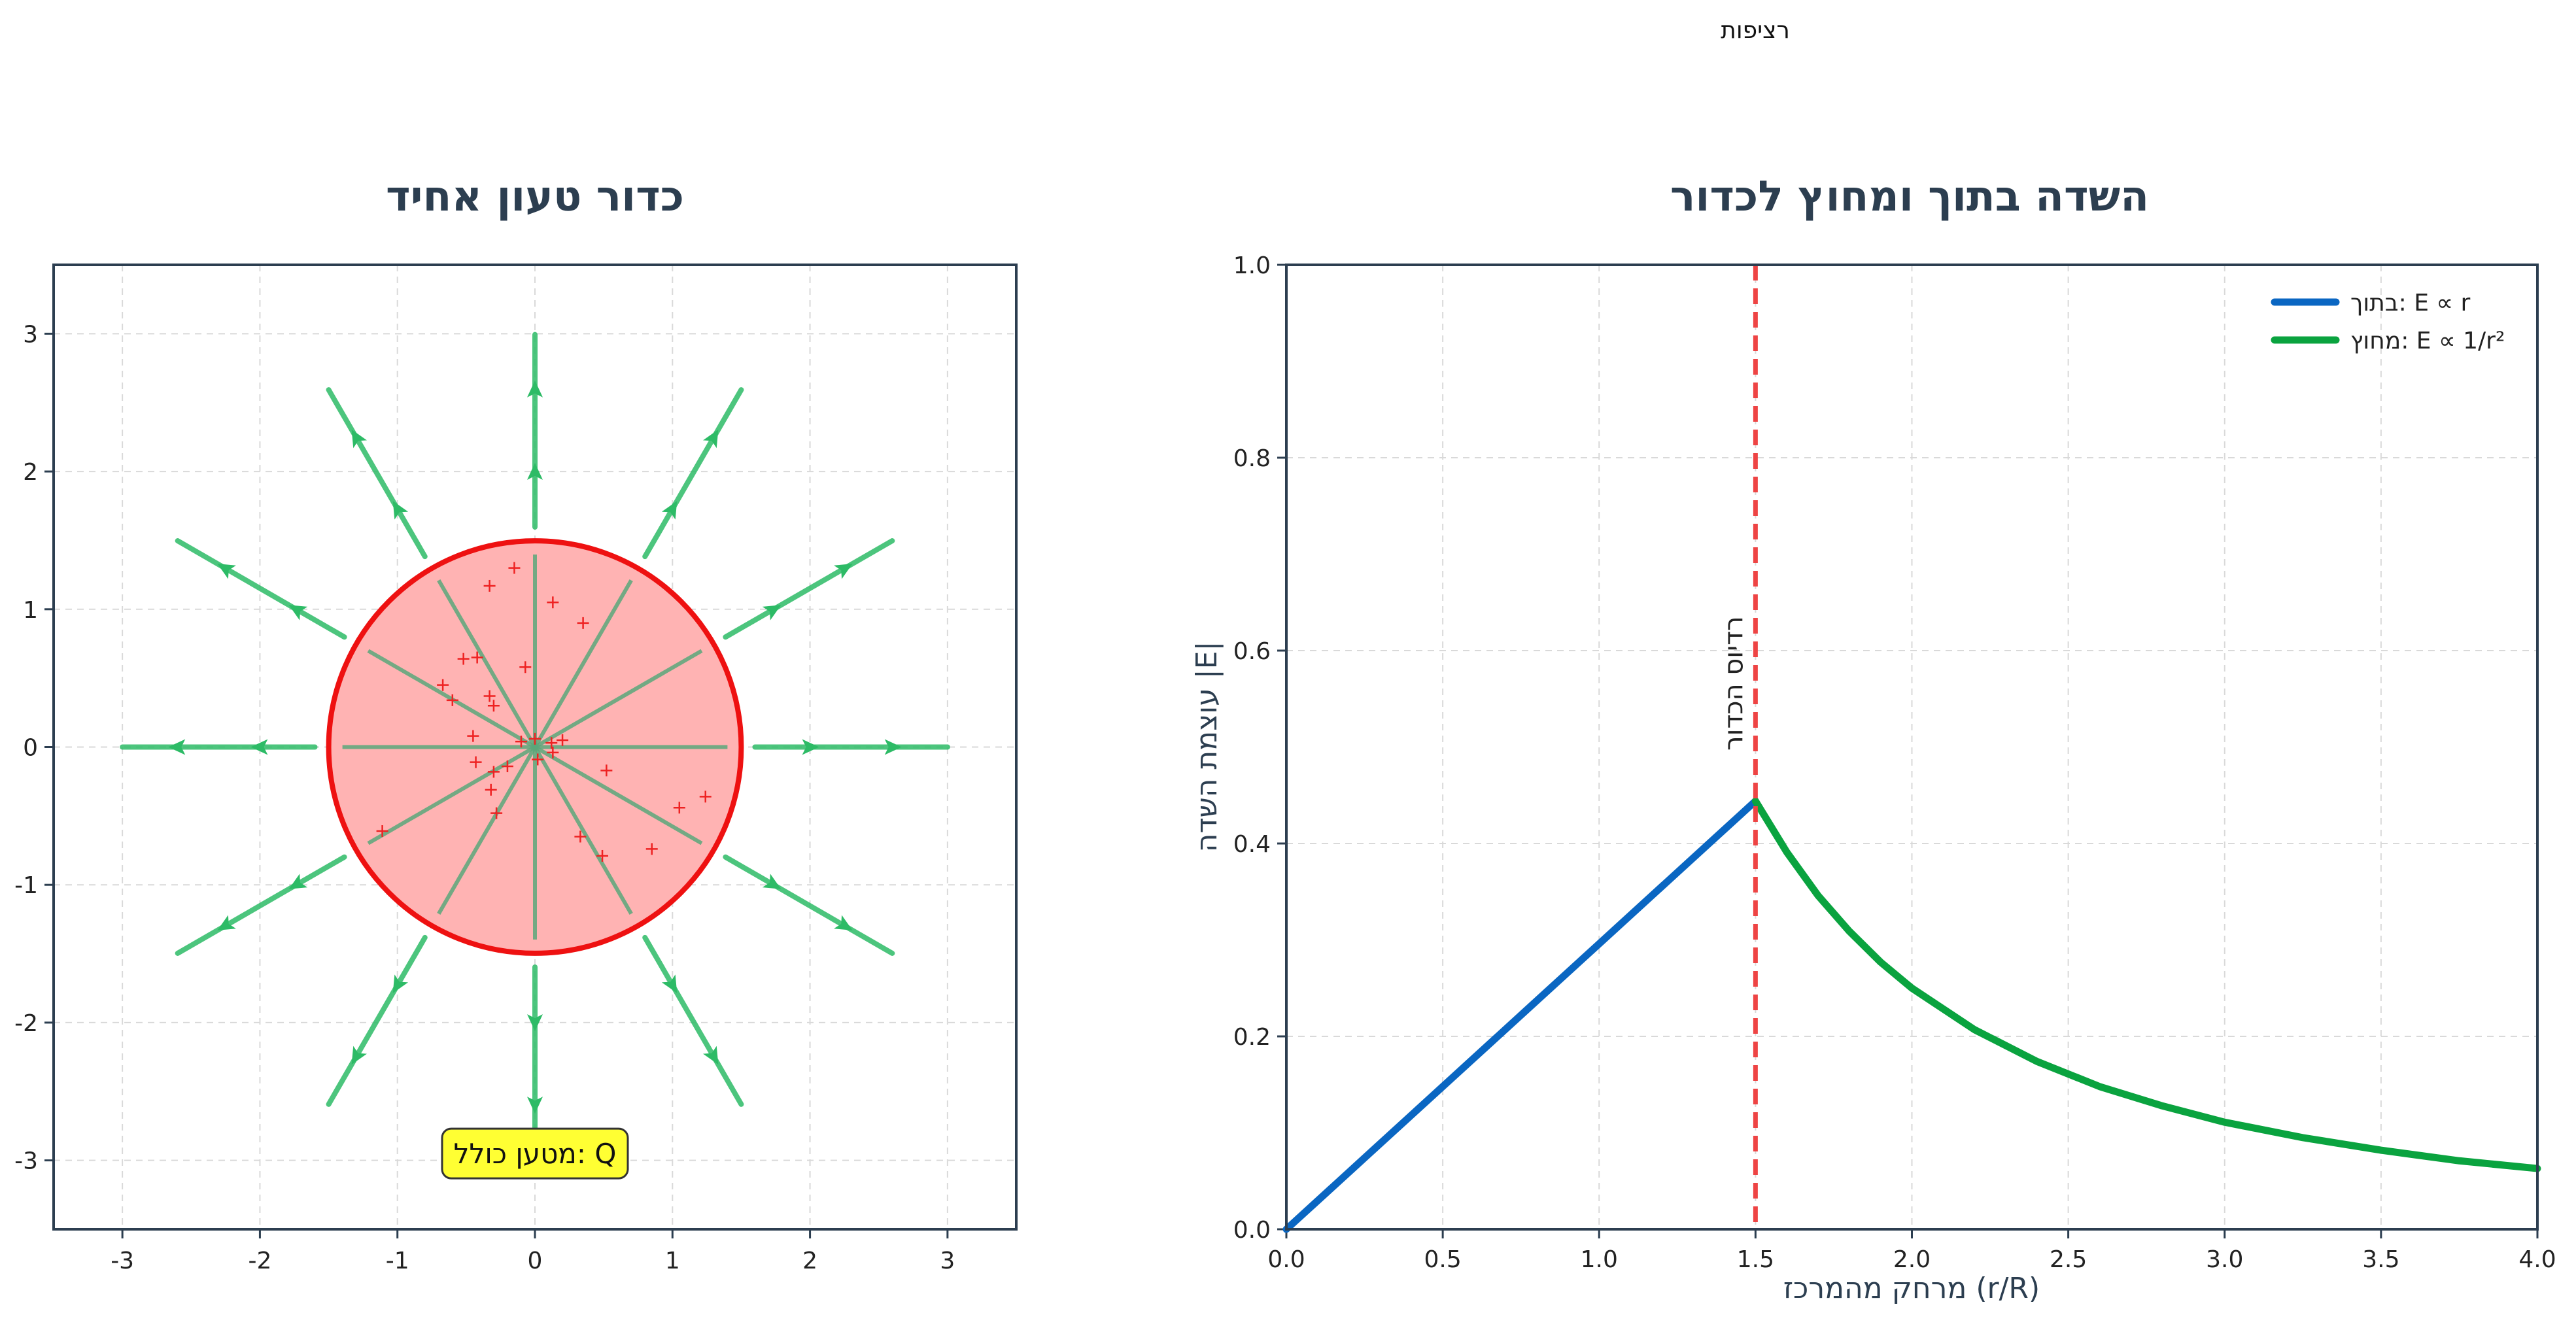 Image resolution: width=2576 pixels, height=1328 pixels. What do you see at coordinates (26, 1161) in the screenshot?
I see `y-tick-label: -3` at bounding box center [26, 1161].